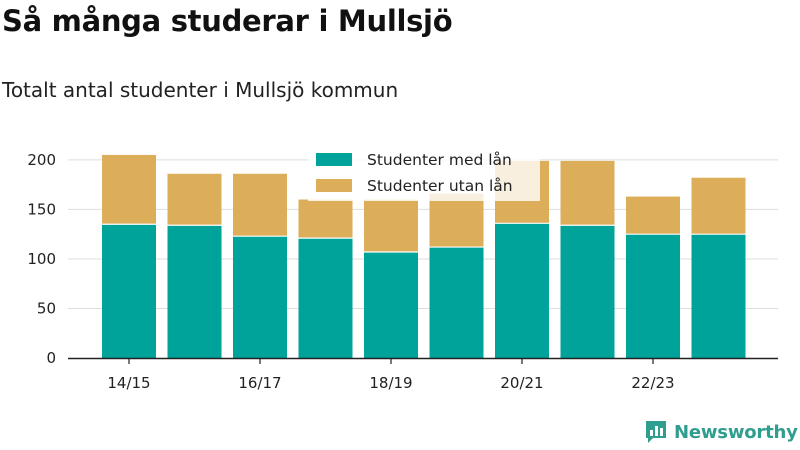 This screenshot has height=450, width=800. I want to click on y-tick-label: 200, so click(41, 160).